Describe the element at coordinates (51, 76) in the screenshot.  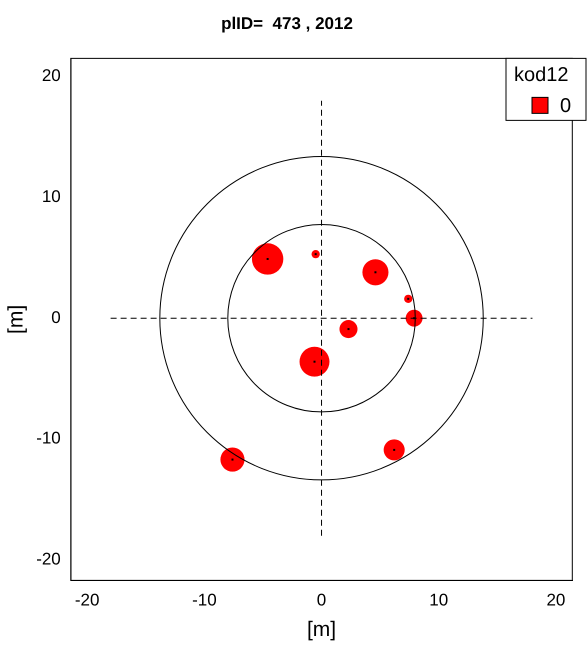
I see `y-tick-label: 20` at that location.